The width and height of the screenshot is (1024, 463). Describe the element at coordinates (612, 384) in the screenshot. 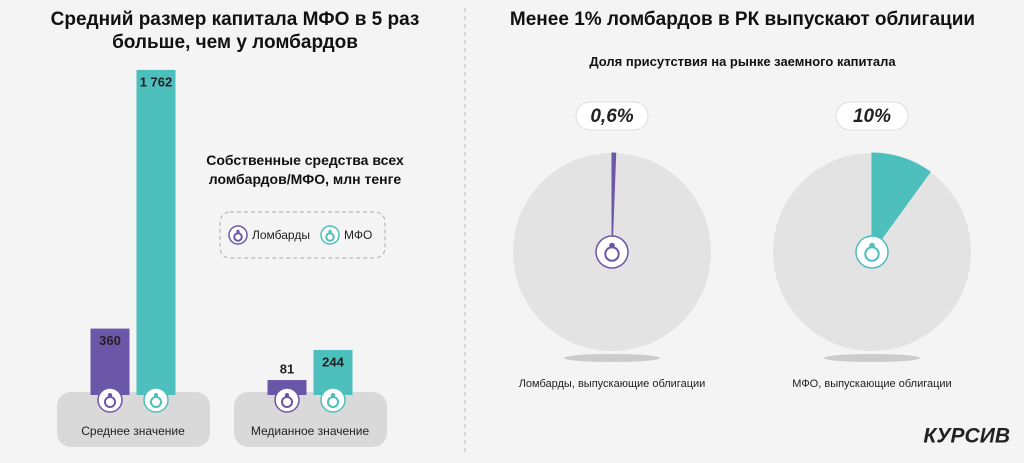

I see `pie-caption: Ломбарды, выпускающие облигации` at that location.